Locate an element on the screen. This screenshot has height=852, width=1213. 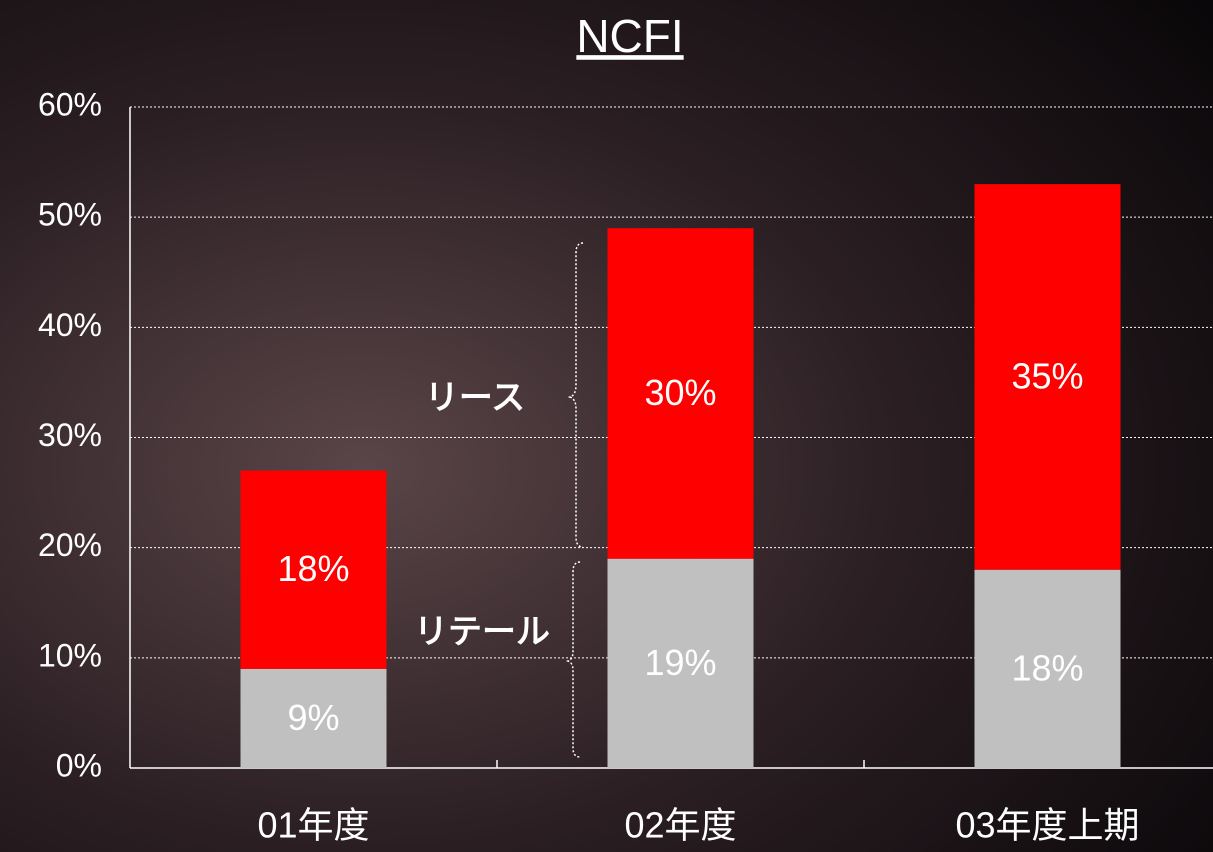
y-tick-label: 0% is located at coordinates (79, 765).